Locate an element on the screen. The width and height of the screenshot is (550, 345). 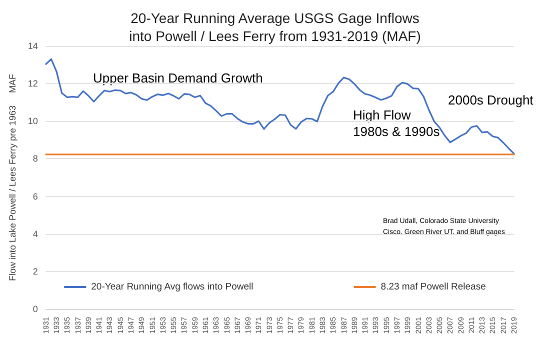
y-tick-label: 10 is located at coordinates (33, 121).